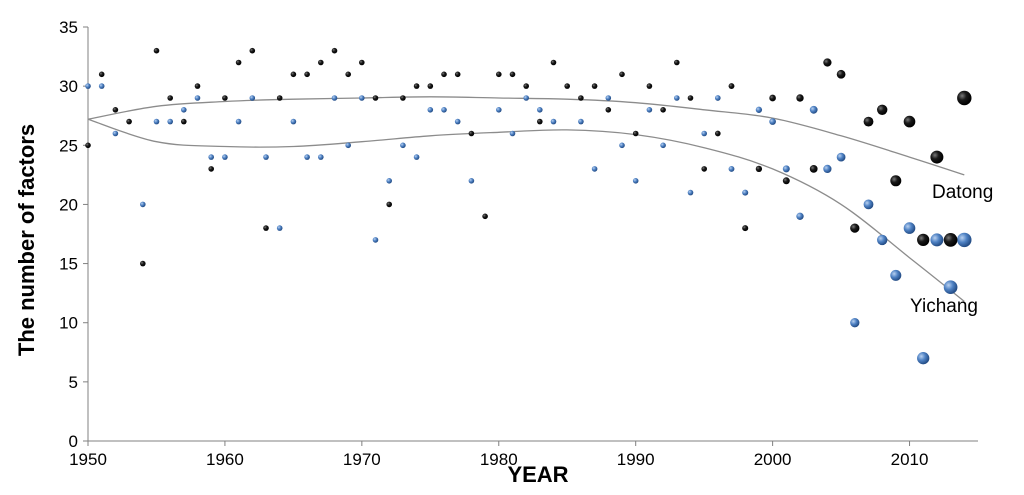 This screenshot has height=495, width=1024. What do you see at coordinates (68, 323) in the screenshot?
I see `y-tick-label: 10` at bounding box center [68, 323].